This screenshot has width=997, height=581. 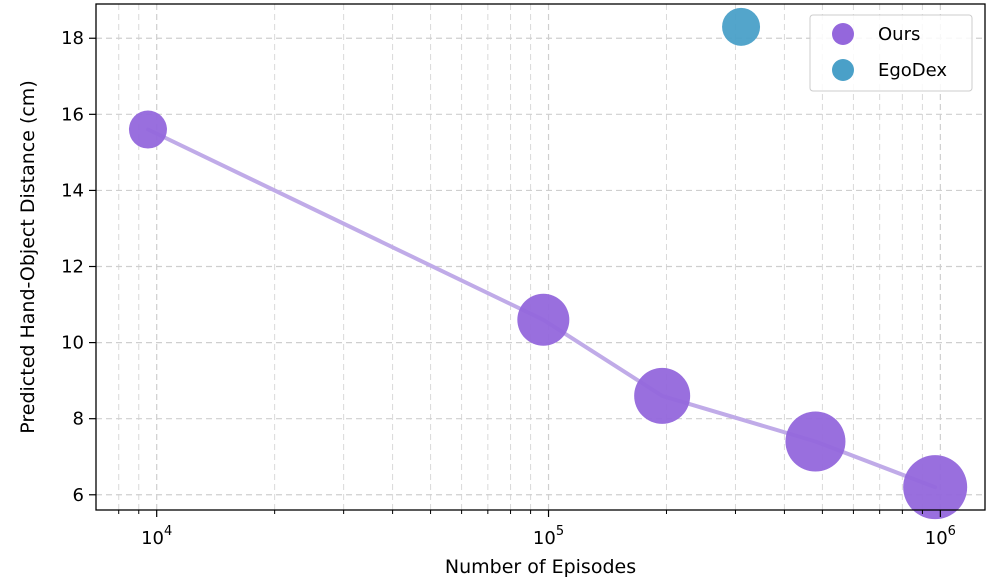 What do you see at coordinates (912, 70) in the screenshot?
I see `legend-label-egodex: EgoDex` at bounding box center [912, 70].